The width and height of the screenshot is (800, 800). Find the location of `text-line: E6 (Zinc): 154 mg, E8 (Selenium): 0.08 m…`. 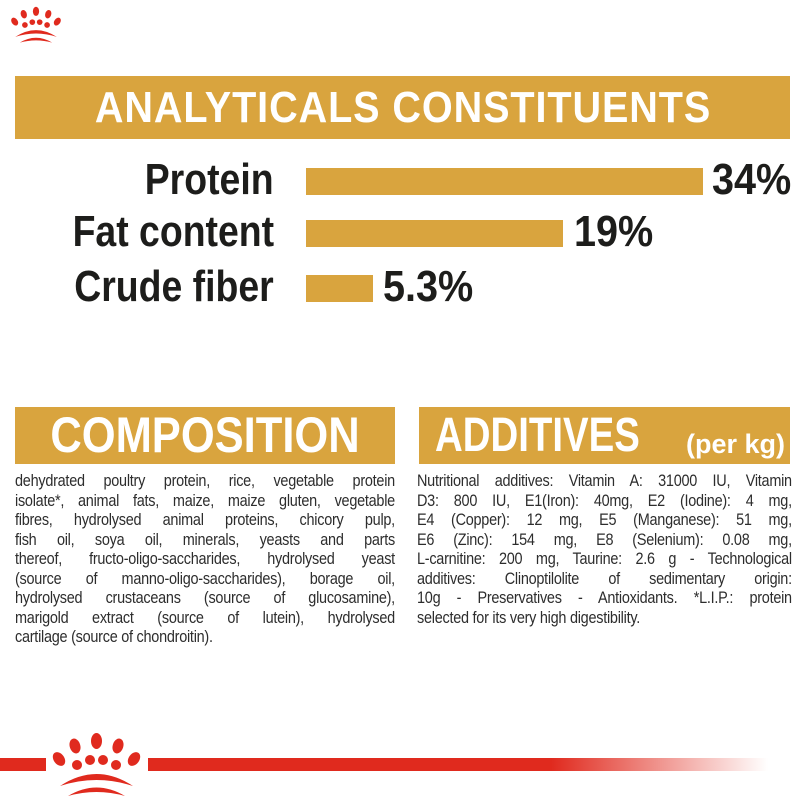

text-line: E6 (Zinc): 154 mg, E8 (Selenium): 0.08 m… is located at coordinates (604, 539).